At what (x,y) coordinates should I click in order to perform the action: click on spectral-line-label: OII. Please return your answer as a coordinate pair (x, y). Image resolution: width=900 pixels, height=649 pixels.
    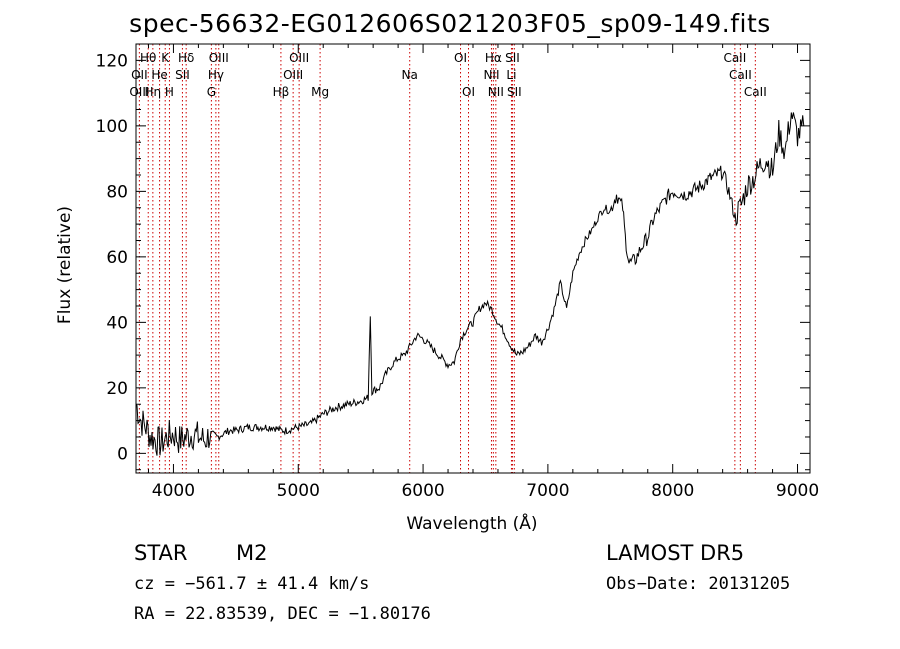
    Looking at the image, I should click on (139, 75).